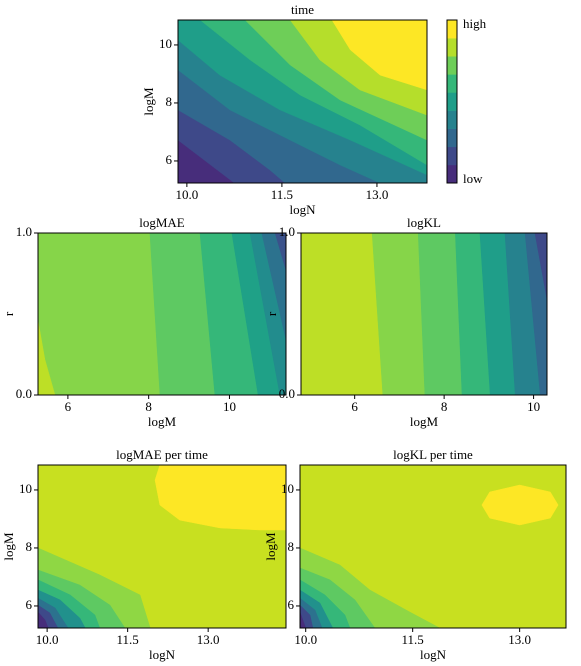 This screenshot has height=666, width=581. What do you see at coordinates (475, 23) in the screenshot?
I see `colorbar-high-label: high` at bounding box center [475, 23].